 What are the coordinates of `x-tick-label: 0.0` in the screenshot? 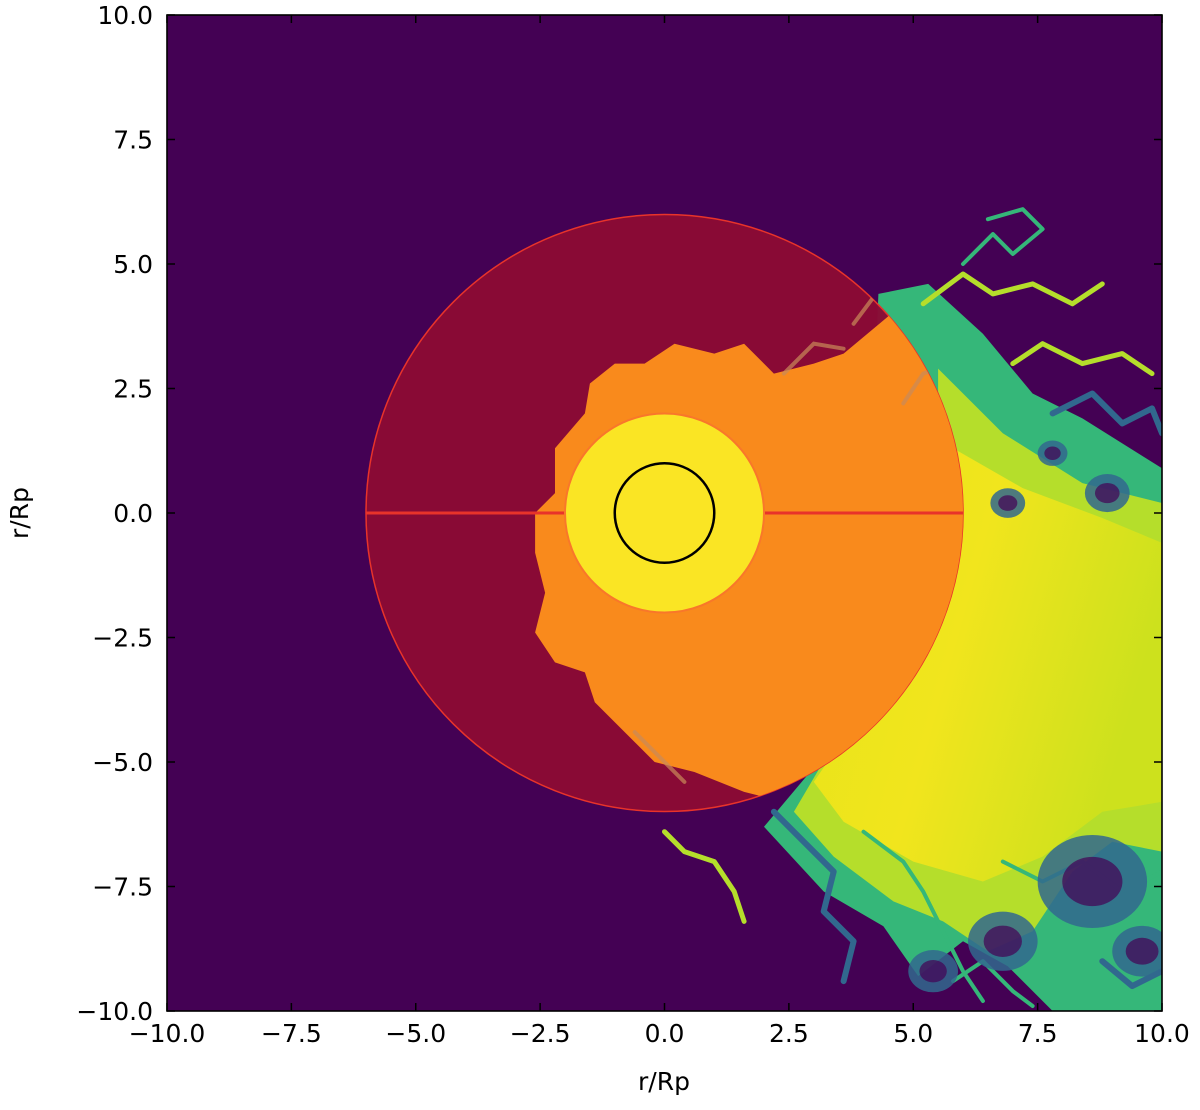 It's located at (665, 1033).